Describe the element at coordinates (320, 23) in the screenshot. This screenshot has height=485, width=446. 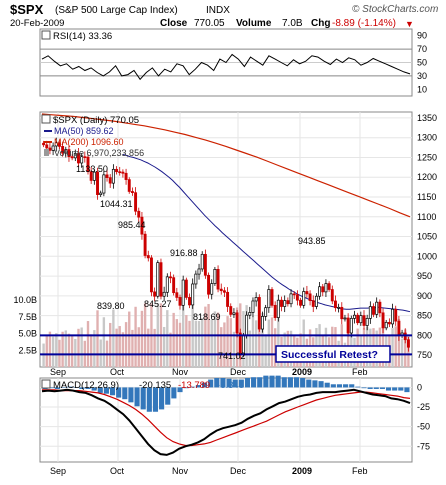
I see `chg-label: Chg` at that location.